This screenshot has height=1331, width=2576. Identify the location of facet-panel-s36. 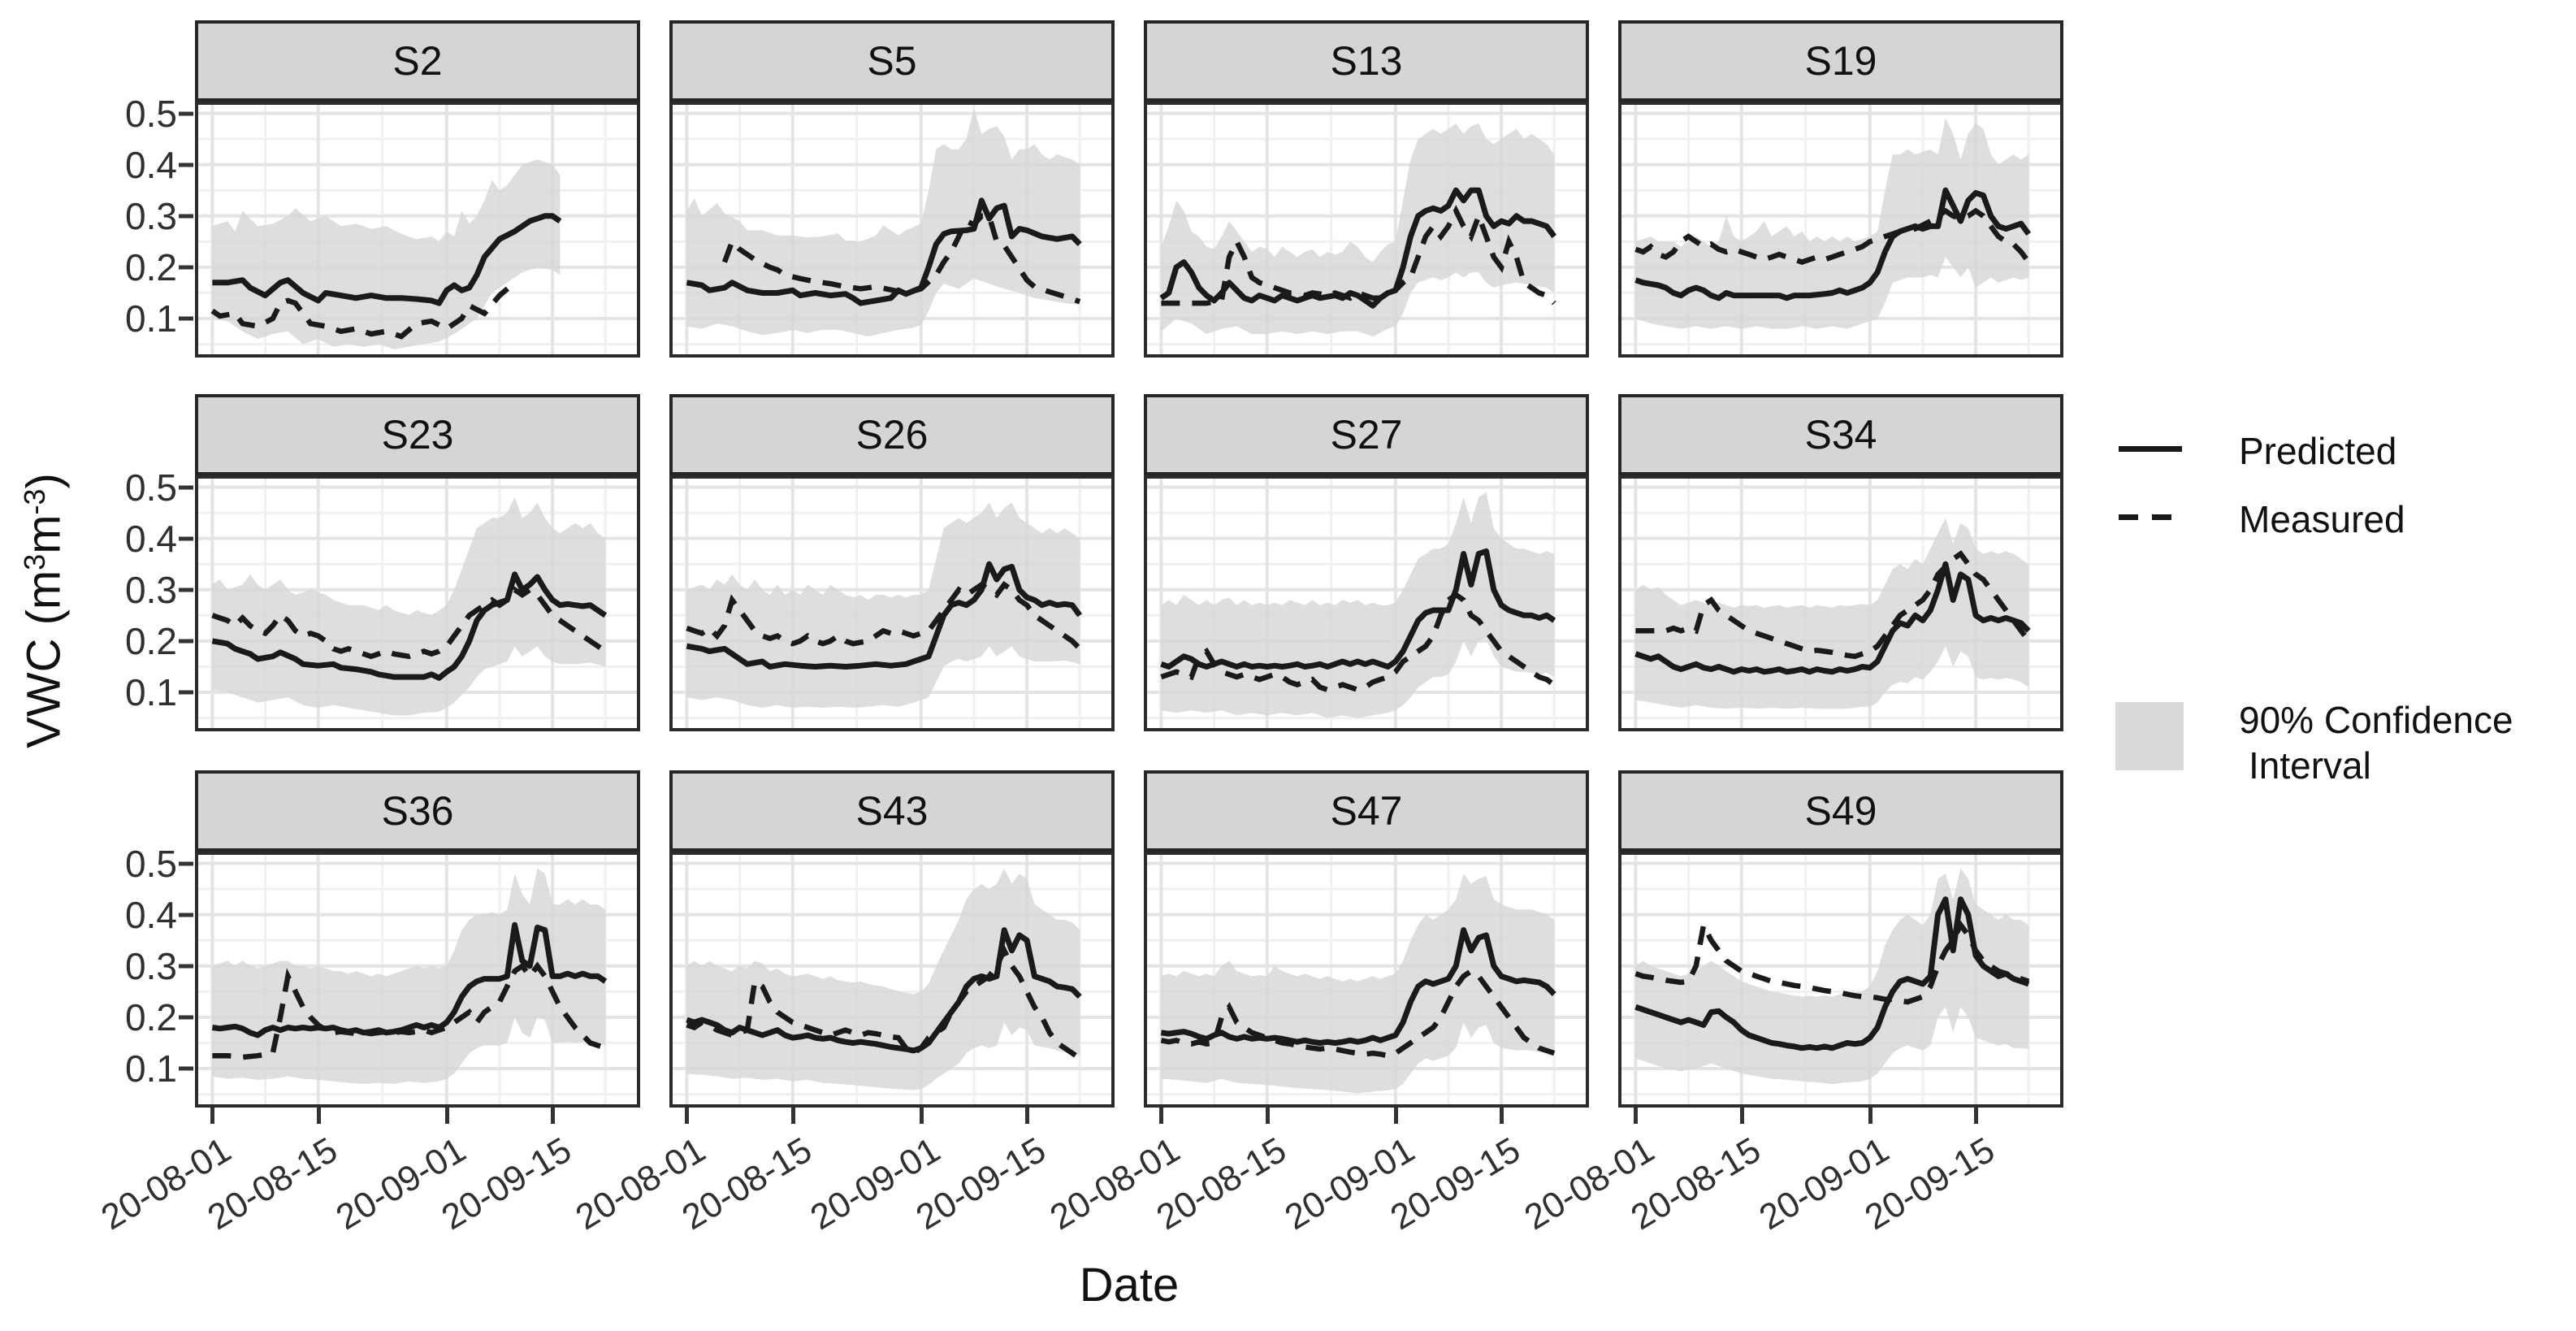
(418, 980).